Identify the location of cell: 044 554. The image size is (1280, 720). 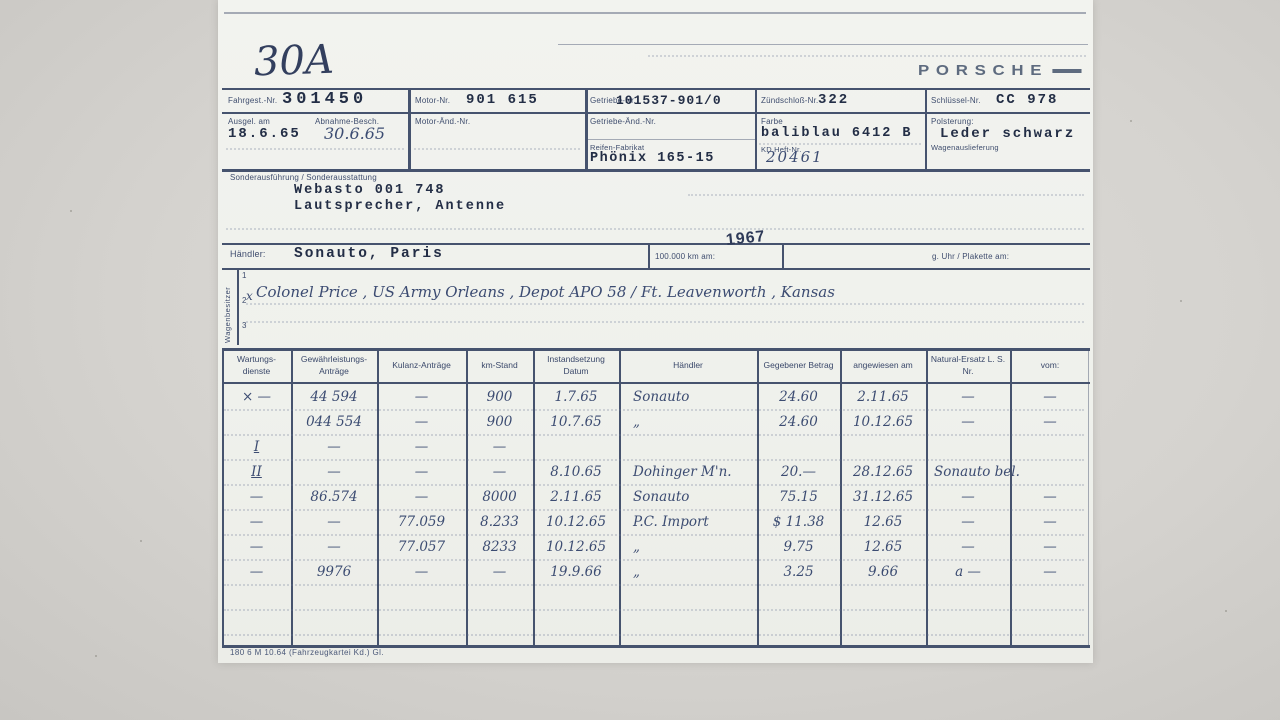
(334, 422).